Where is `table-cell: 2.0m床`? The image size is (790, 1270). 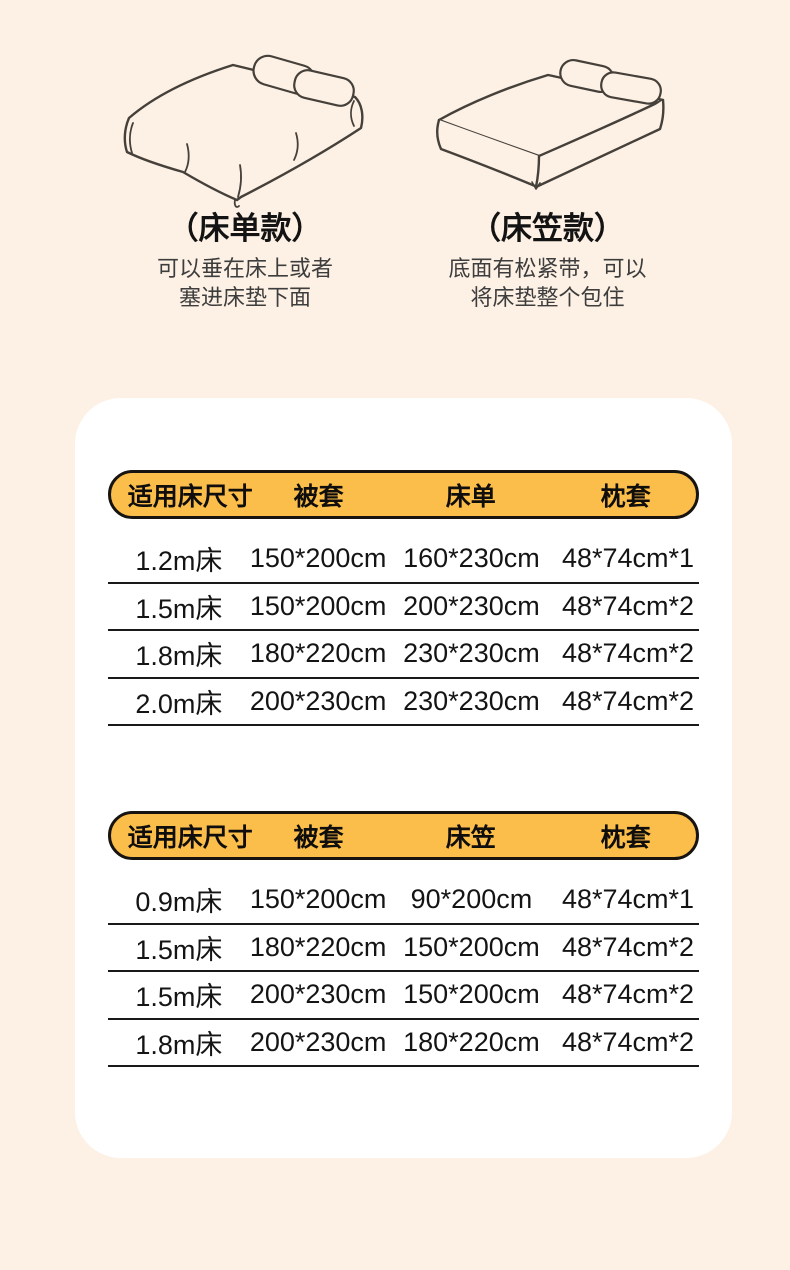 table-cell: 2.0m床 is located at coordinates (179, 703).